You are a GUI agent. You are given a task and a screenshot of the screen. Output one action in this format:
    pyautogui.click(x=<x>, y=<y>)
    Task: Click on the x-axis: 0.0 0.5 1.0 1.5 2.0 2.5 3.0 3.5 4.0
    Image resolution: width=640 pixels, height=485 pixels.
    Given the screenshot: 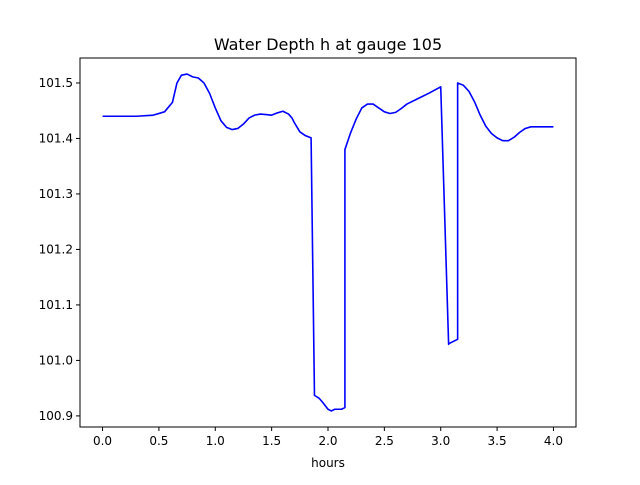 What is the action you would take?
    pyautogui.click(x=328, y=437)
    